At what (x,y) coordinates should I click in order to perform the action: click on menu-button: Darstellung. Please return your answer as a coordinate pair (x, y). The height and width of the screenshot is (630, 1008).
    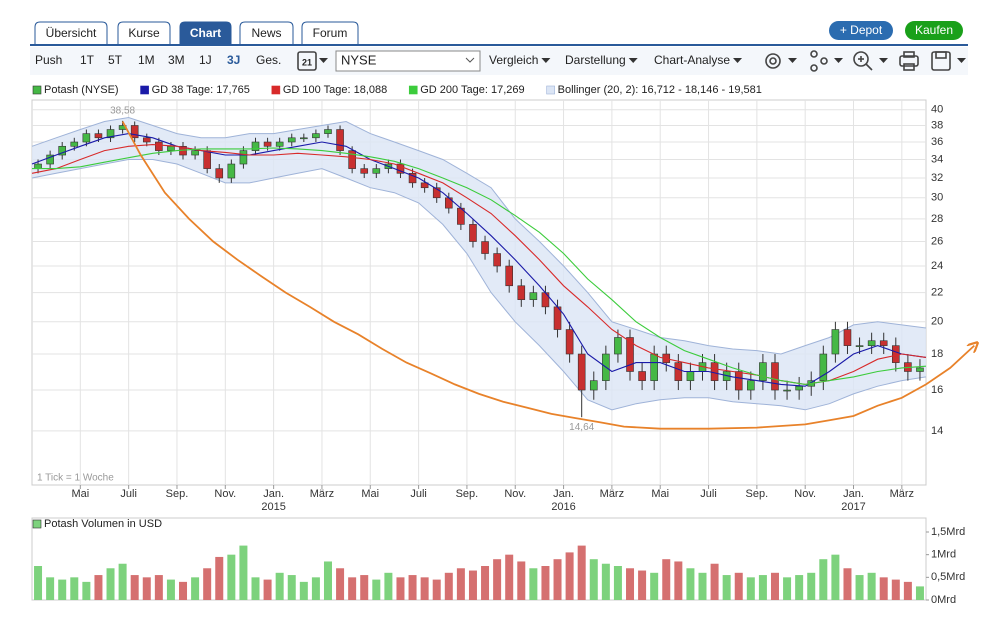
    Looking at the image, I should click on (595, 60).